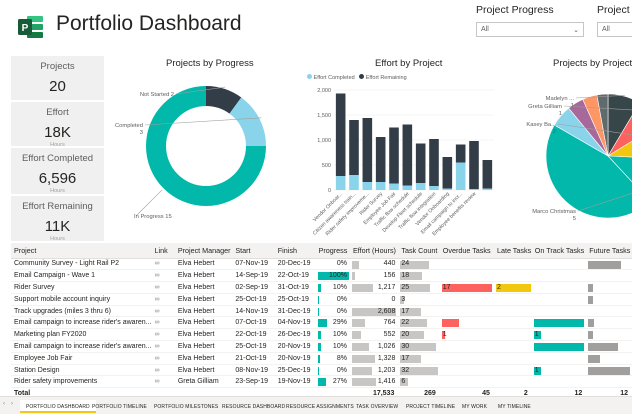 The image size is (632, 414). What do you see at coordinates (295, 251) in the screenshot?
I see `column-header-4: Finish` at bounding box center [295, 251].